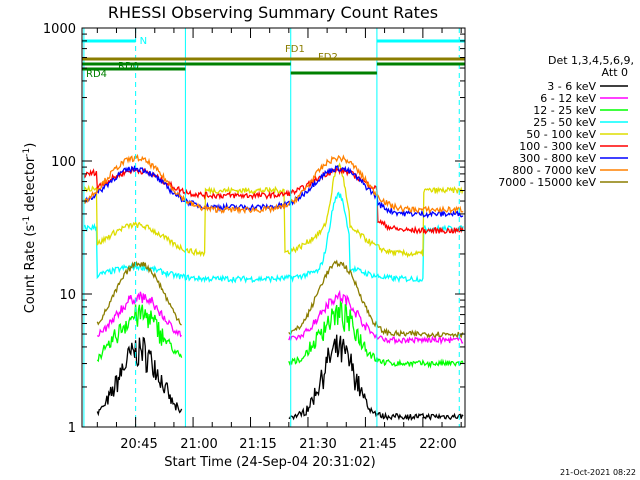  I want to click on legend-label-8: 7000 - 15000 keV, so click(547, 182).